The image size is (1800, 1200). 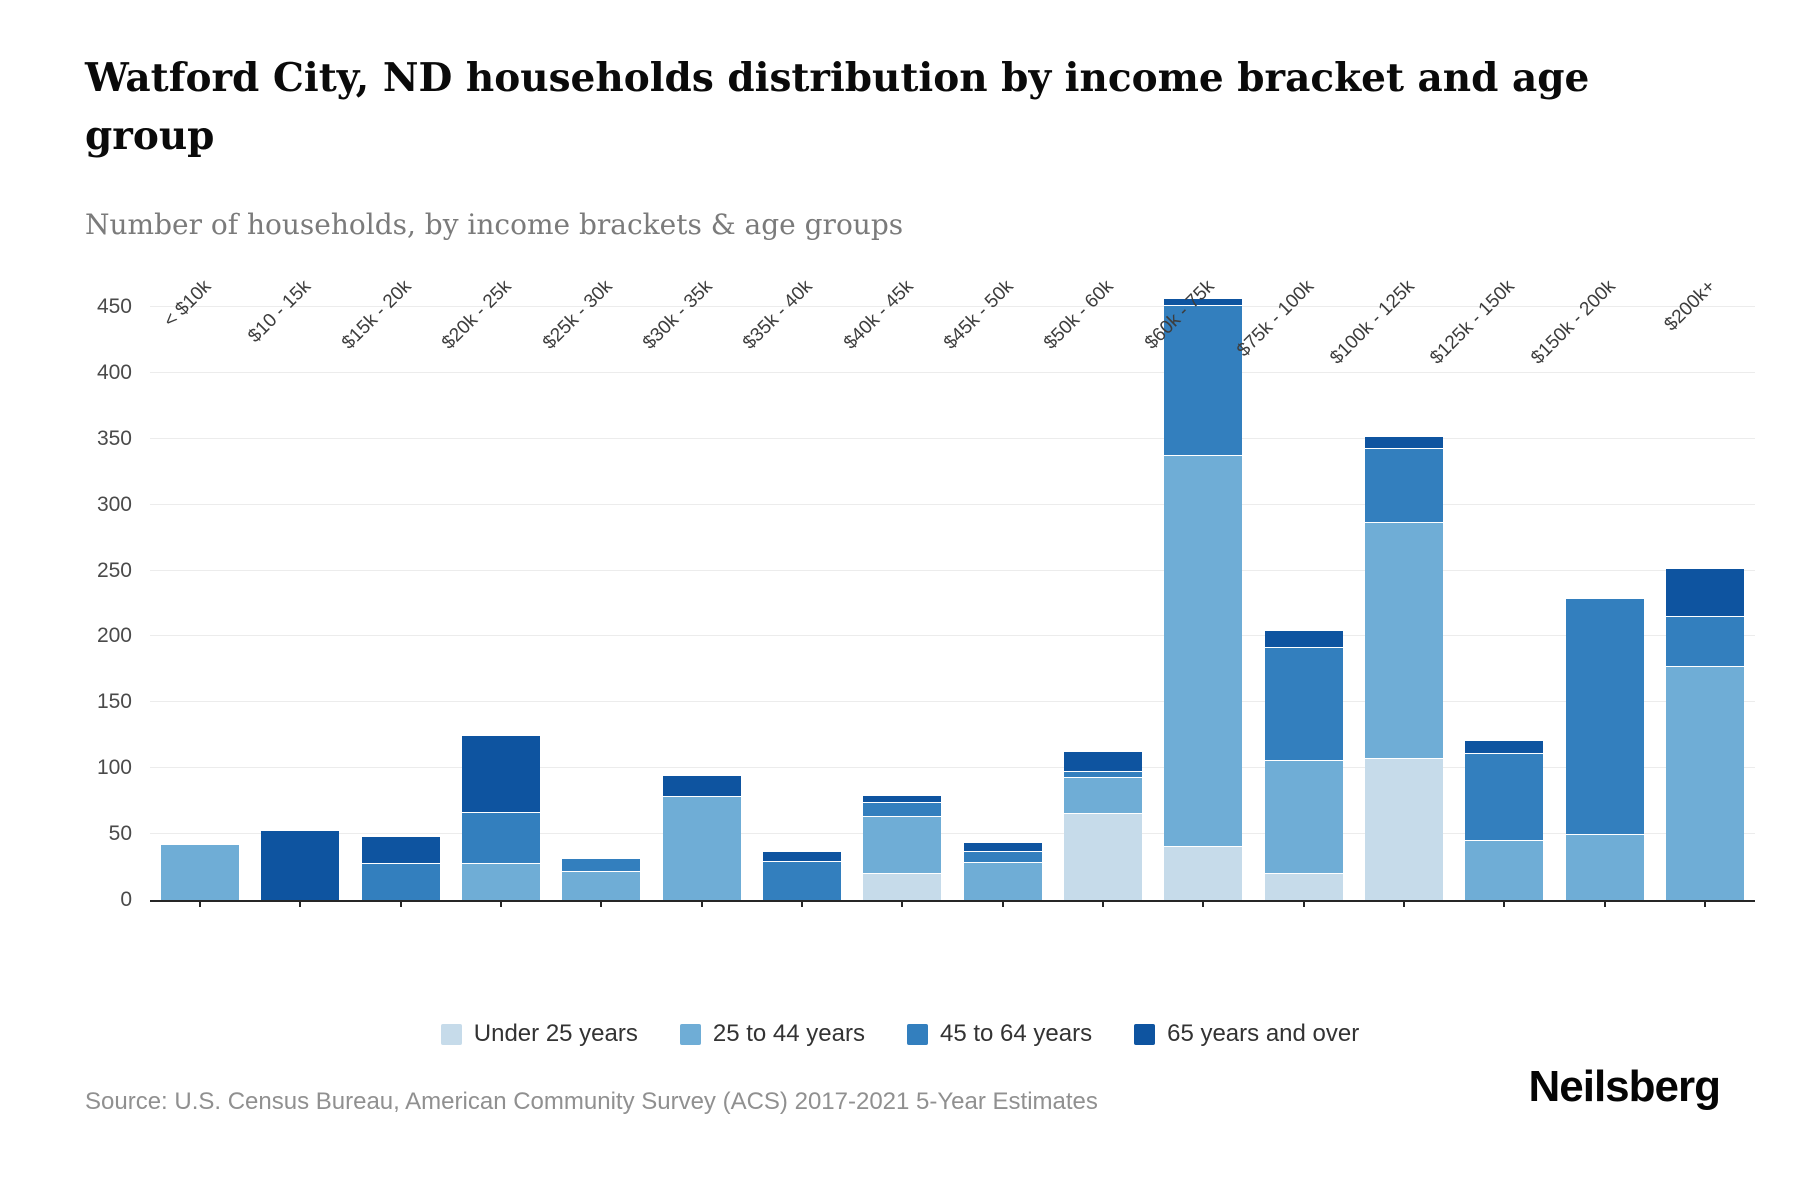 I want to click on legend-item: 25 to 44 years, so click(x=772, y=1034).